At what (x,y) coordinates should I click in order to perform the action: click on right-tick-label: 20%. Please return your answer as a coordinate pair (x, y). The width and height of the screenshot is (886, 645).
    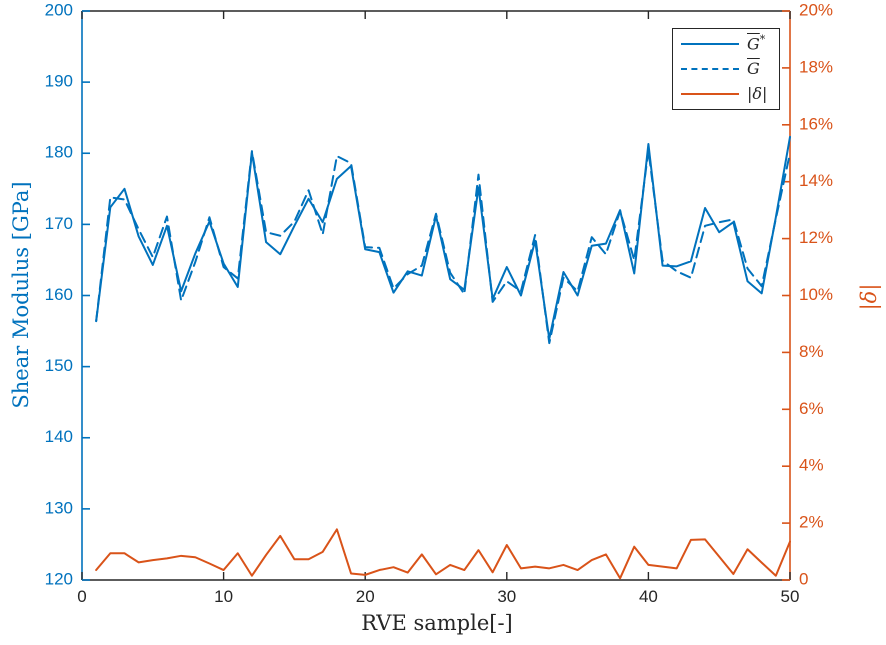
    Looking at the image, I should click on (816, 9).